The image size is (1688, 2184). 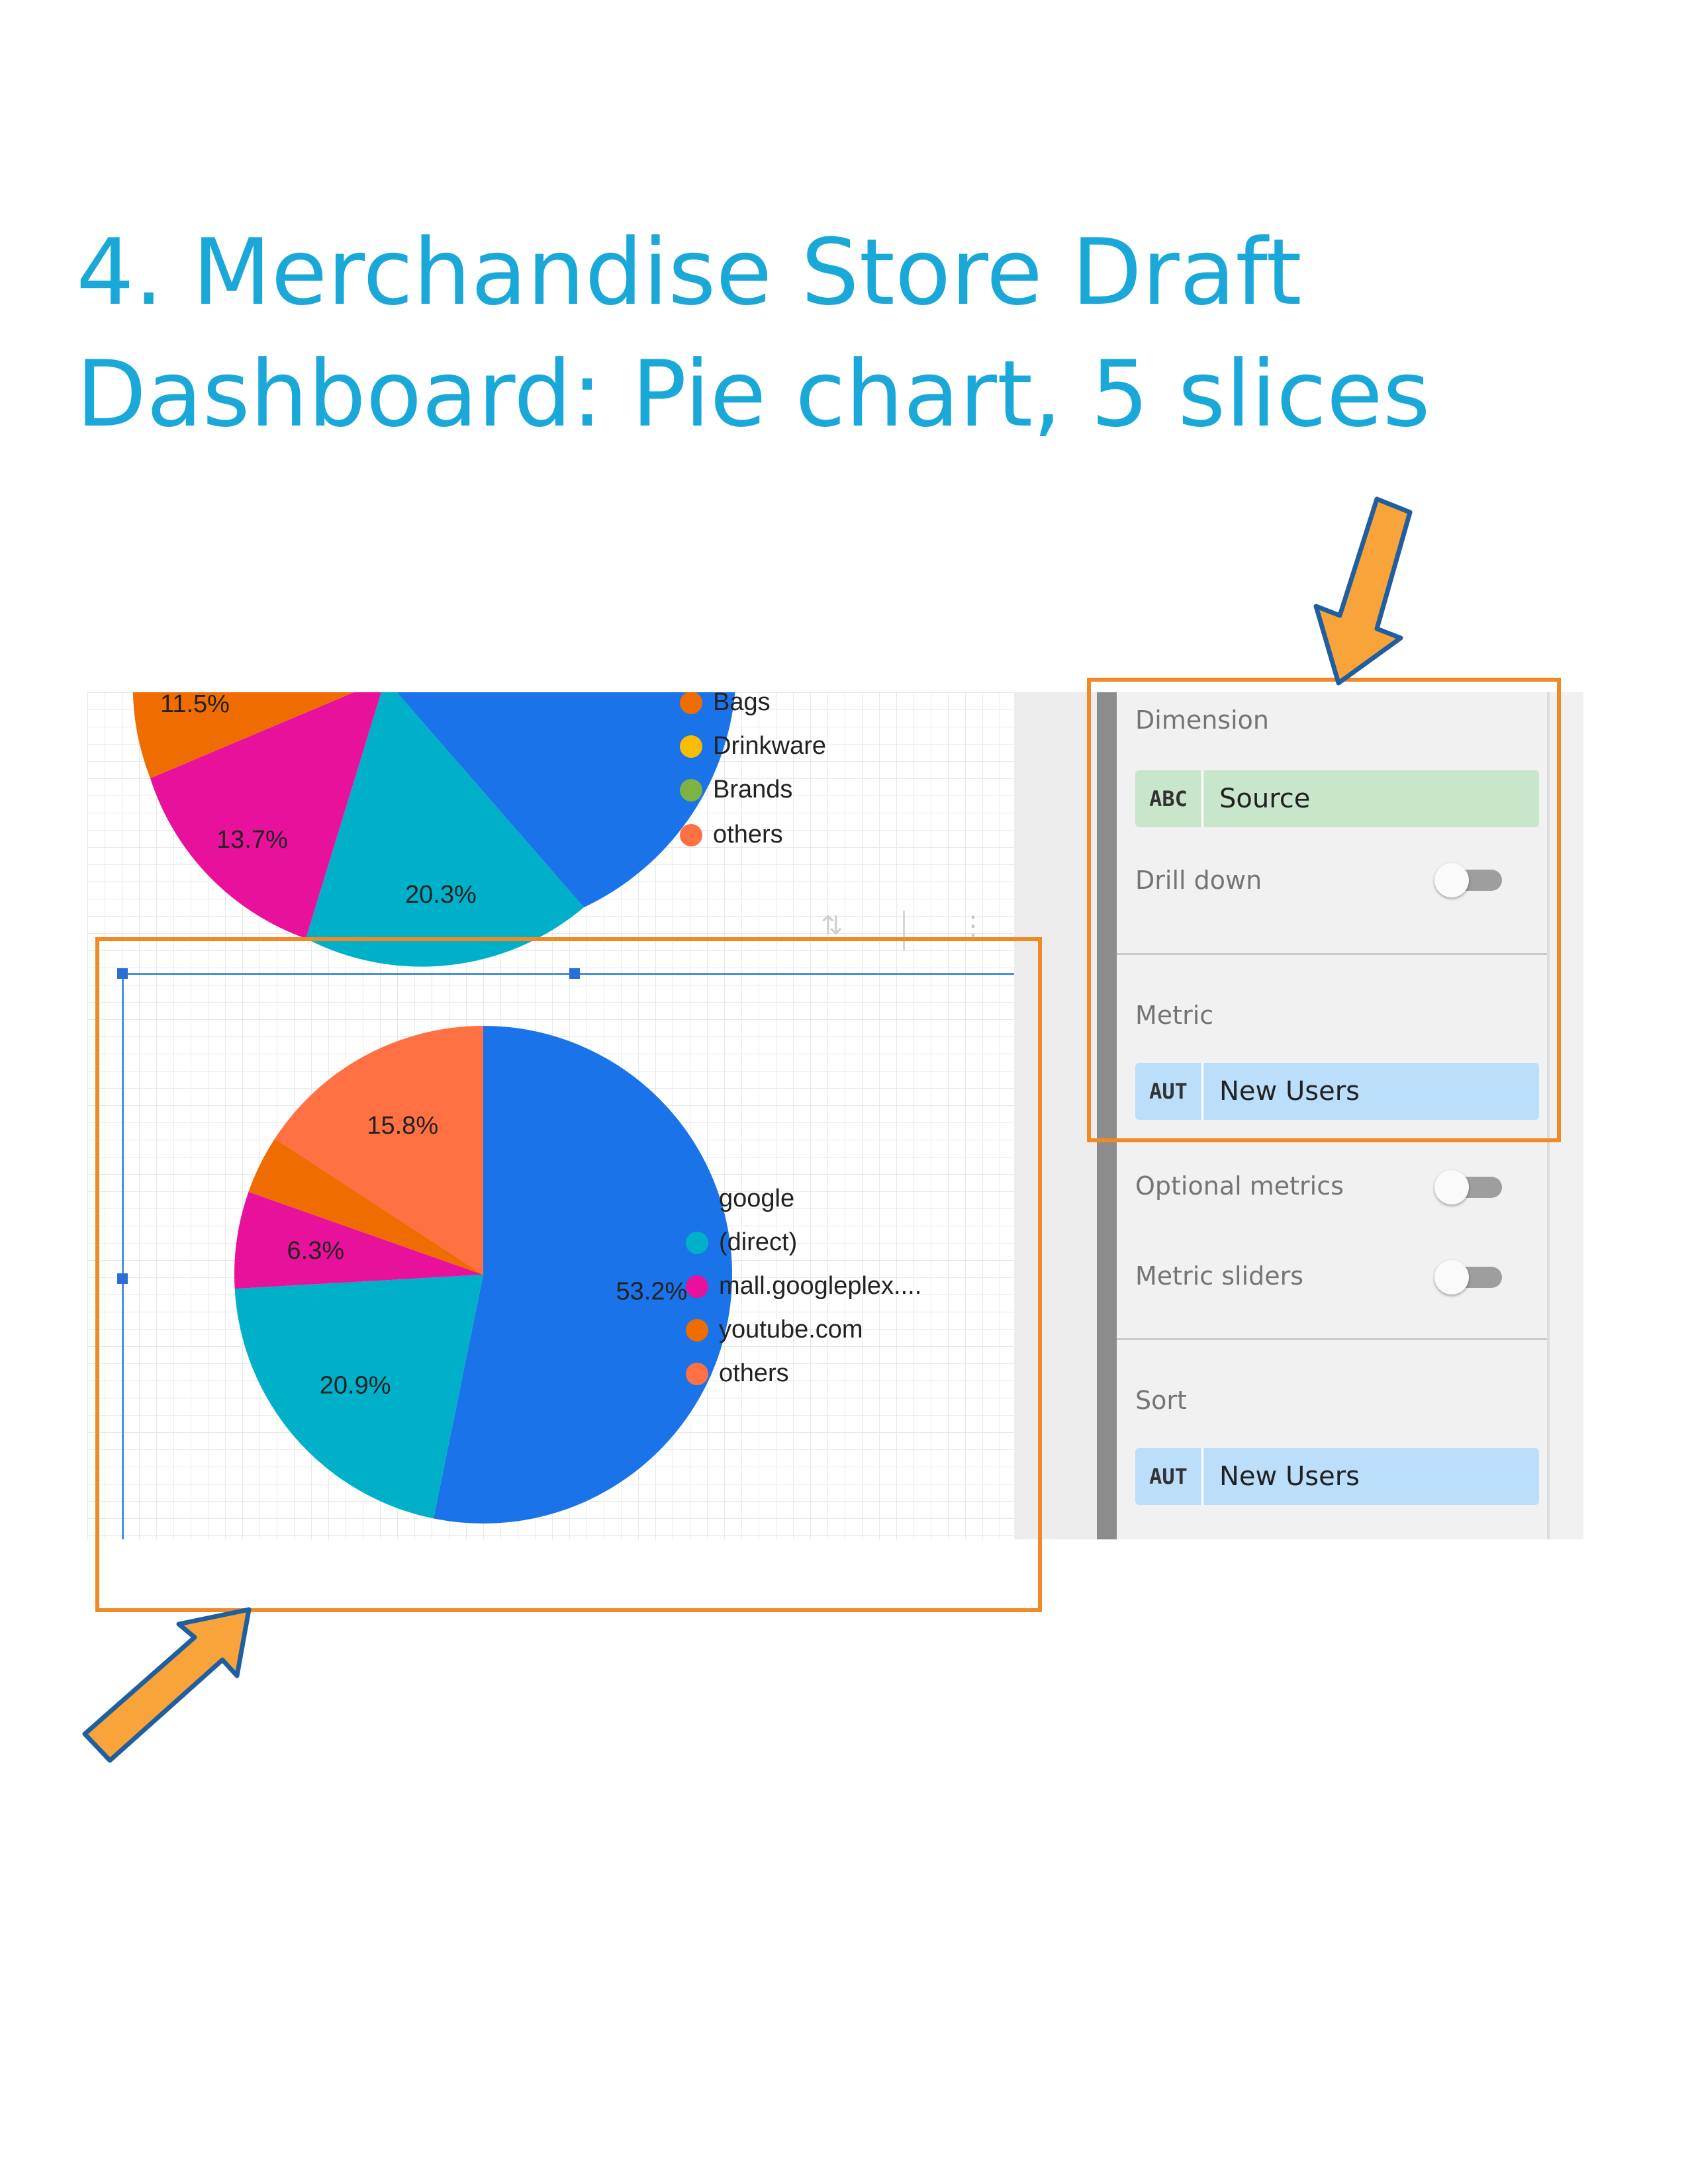 I want to click on legend-item-direct: (direct), so click(x=741, y=1242).